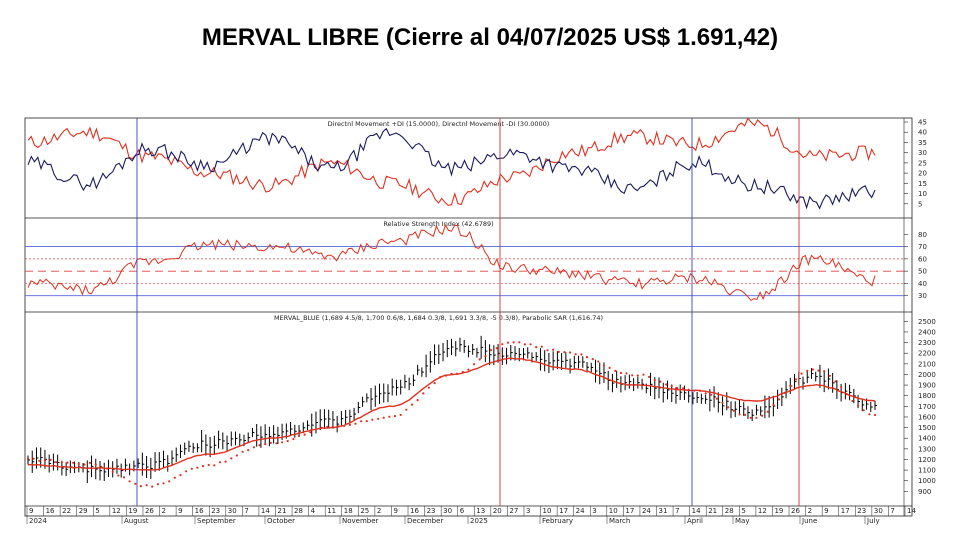 The height and width of the screenshot is (558, 980). What do you see at coordinates (547, 511) in the screenshot?
I see `x-tick-label: 10` at bounding box center [547, 511].